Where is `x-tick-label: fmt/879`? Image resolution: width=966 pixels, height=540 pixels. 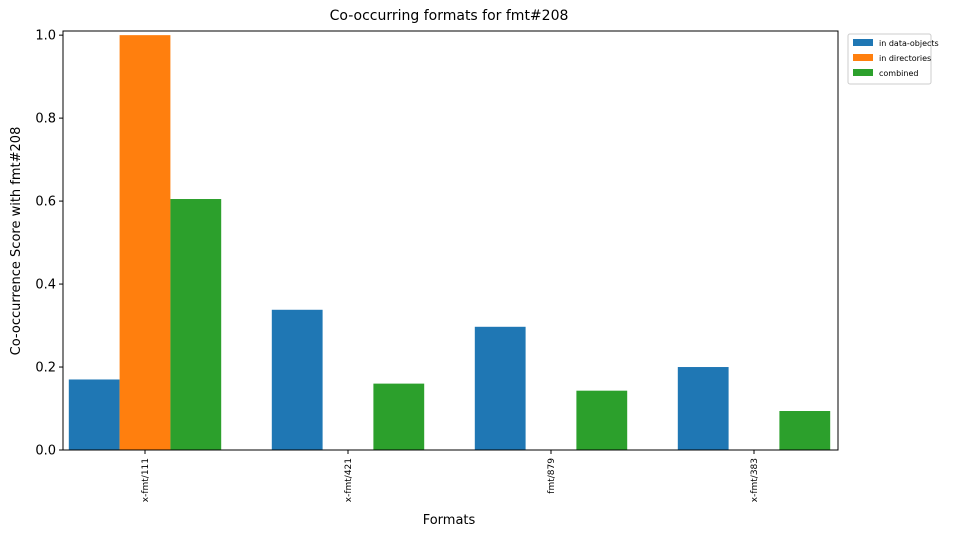
x-tick-label: fmt/879 is located at coordinates (552, 476).